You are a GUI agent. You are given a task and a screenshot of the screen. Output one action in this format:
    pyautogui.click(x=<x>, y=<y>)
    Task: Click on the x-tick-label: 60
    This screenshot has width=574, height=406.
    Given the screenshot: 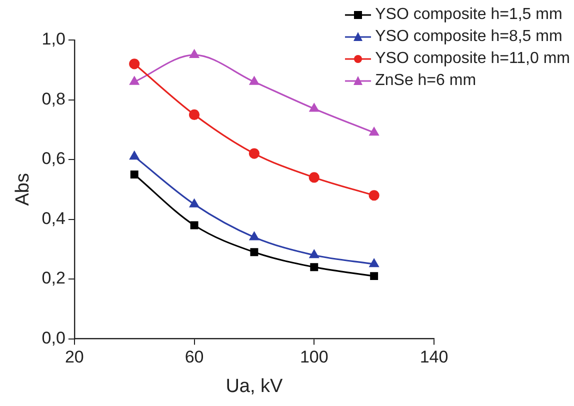 What is the action you would take?
    pyautogui.click(x=194, y=357)
    